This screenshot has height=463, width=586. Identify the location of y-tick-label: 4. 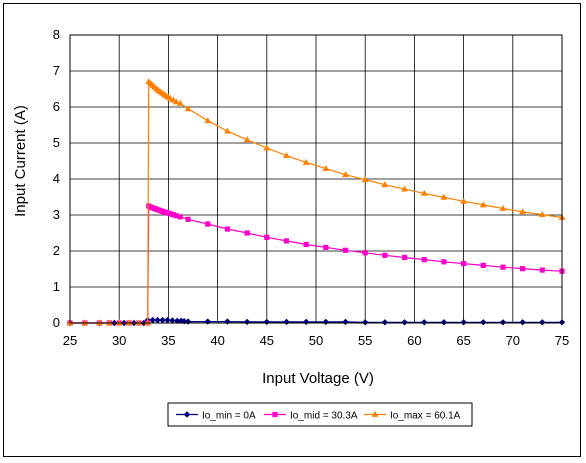
(56, 178).